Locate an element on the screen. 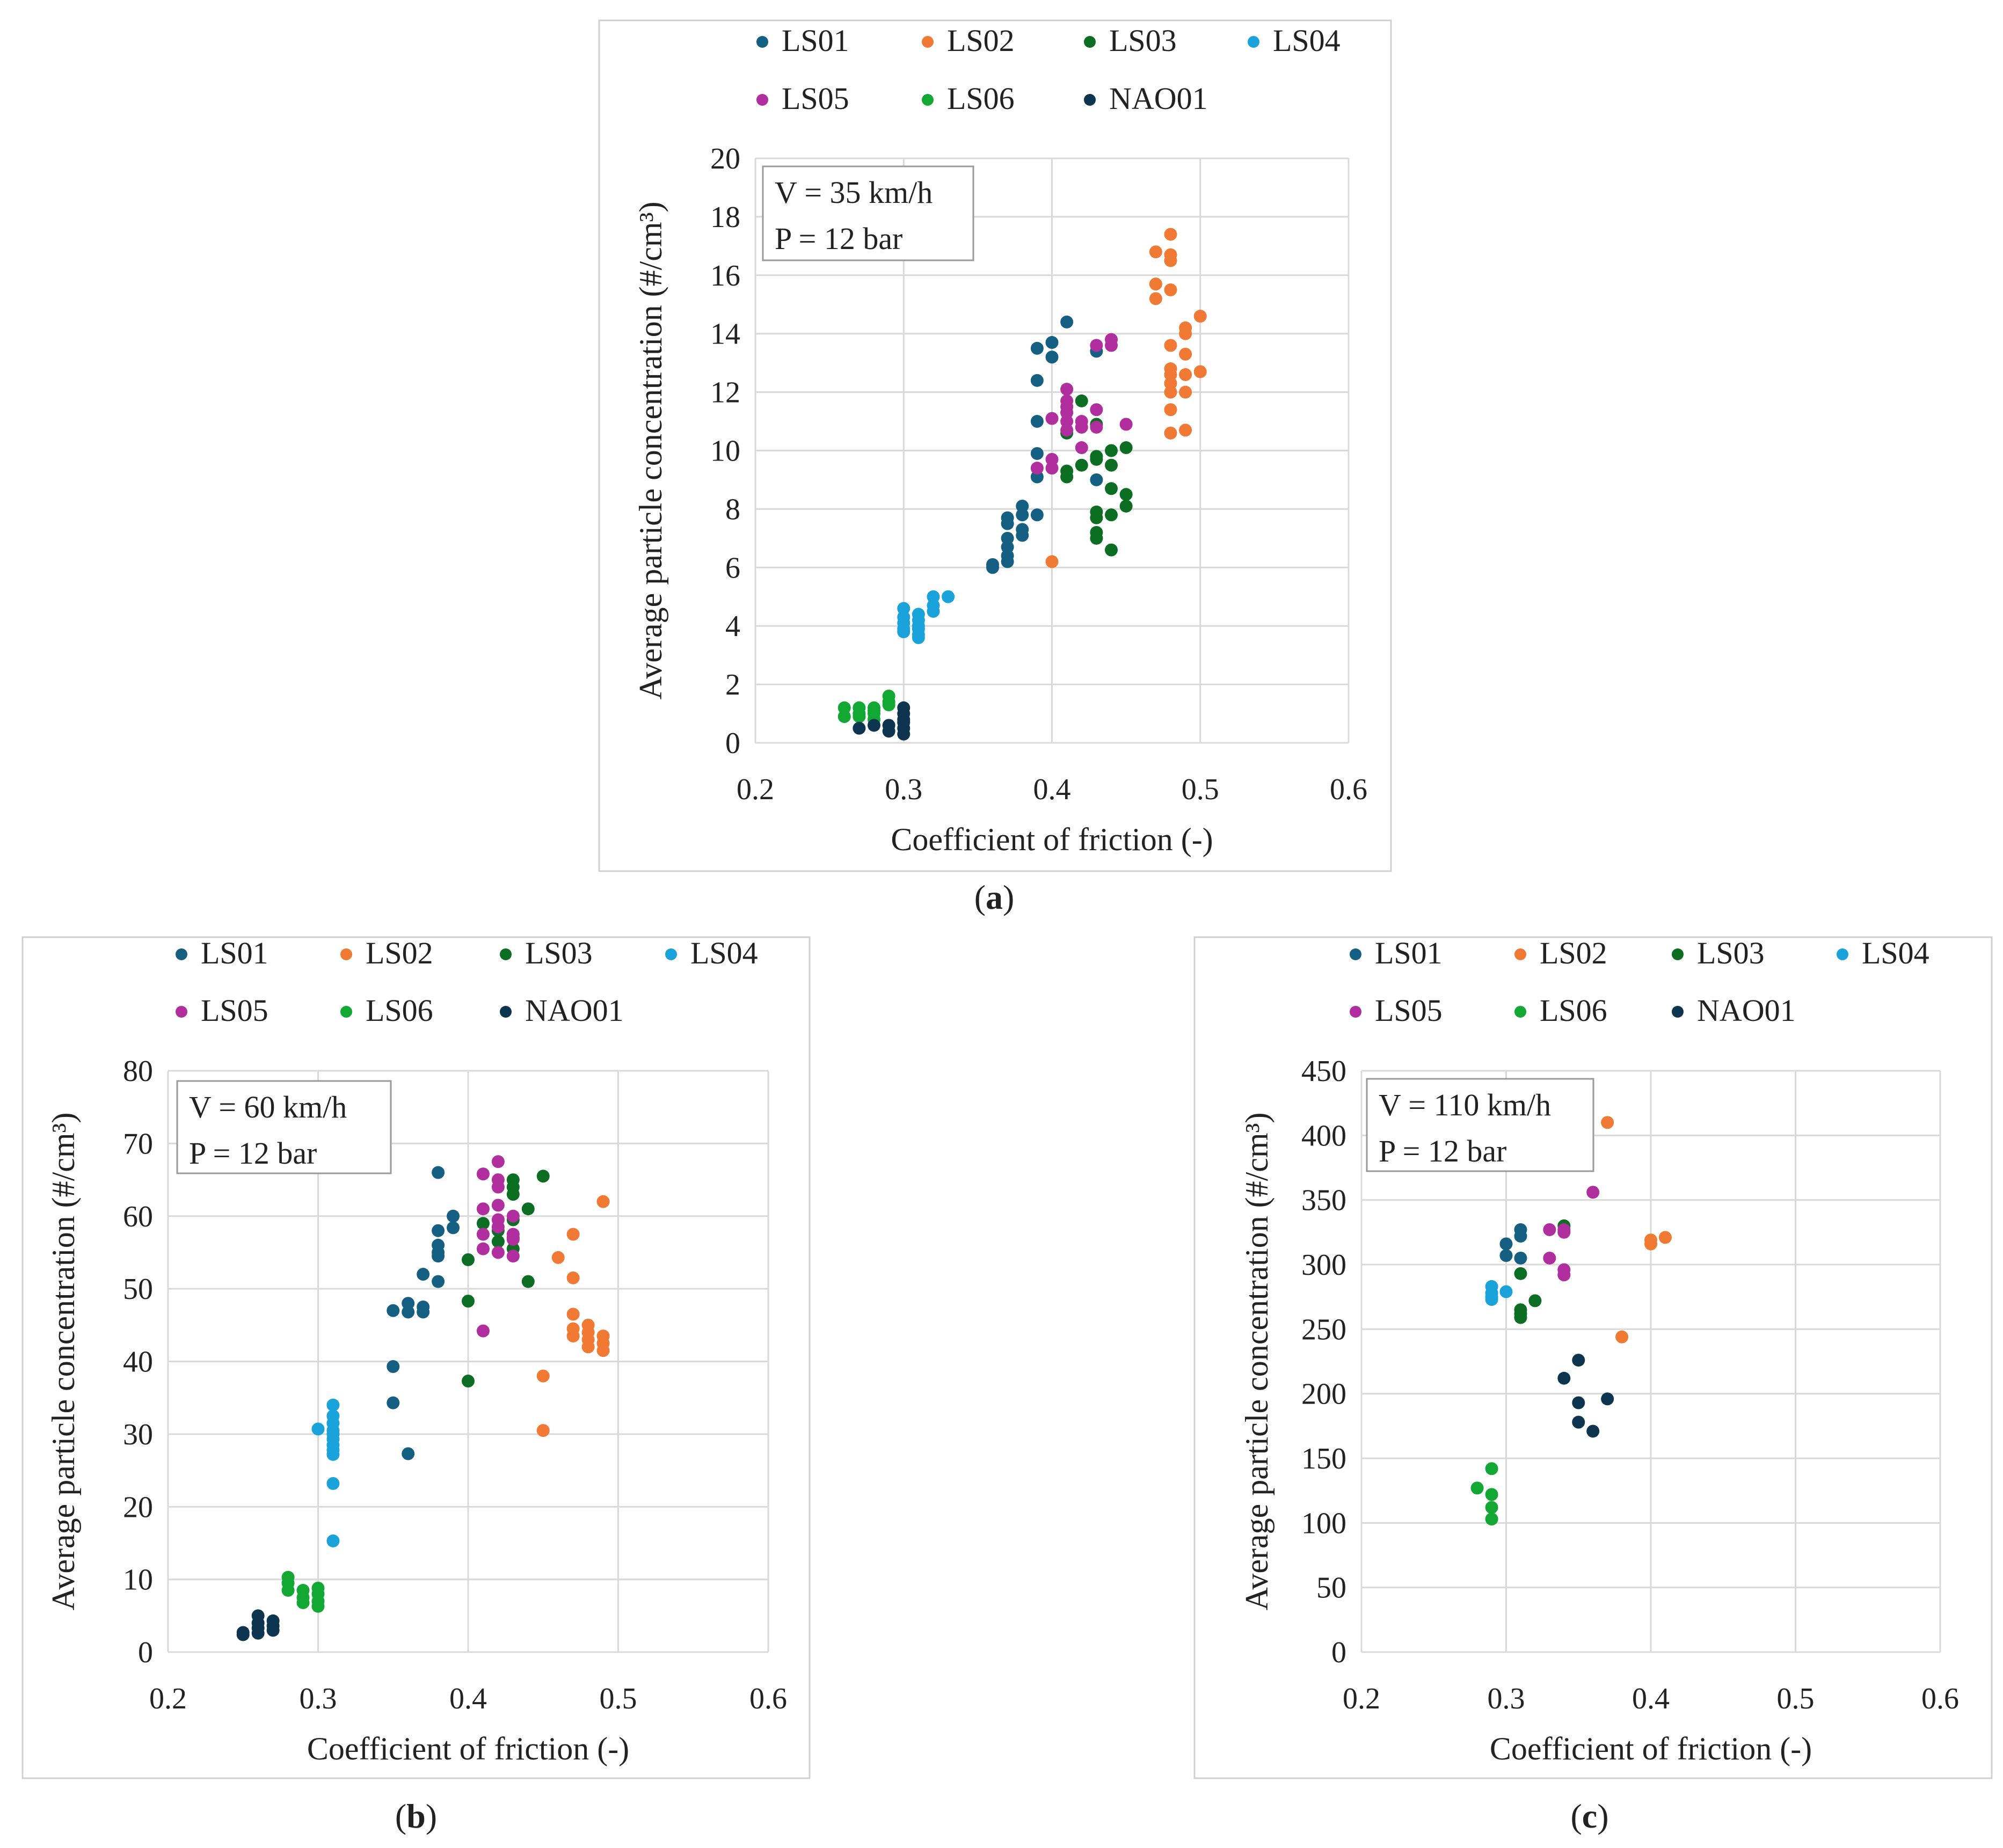 The height and width of the screenshot is (1848, 2003). series-ls05 is located at coordinates (498, 1246).